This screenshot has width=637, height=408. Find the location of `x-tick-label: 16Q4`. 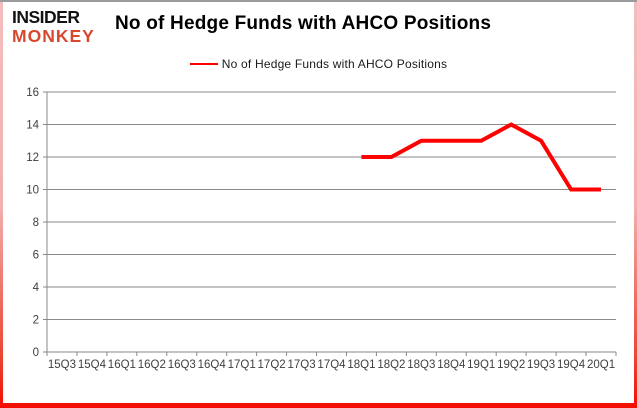

x-tick-label: 16Q4 is located at coordinates (212, 365).